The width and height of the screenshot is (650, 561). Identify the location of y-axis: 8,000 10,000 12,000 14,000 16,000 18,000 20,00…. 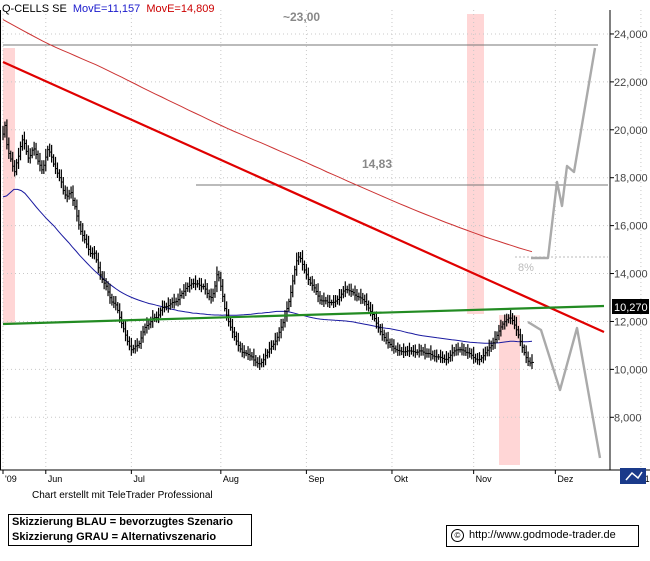
(629, 226).